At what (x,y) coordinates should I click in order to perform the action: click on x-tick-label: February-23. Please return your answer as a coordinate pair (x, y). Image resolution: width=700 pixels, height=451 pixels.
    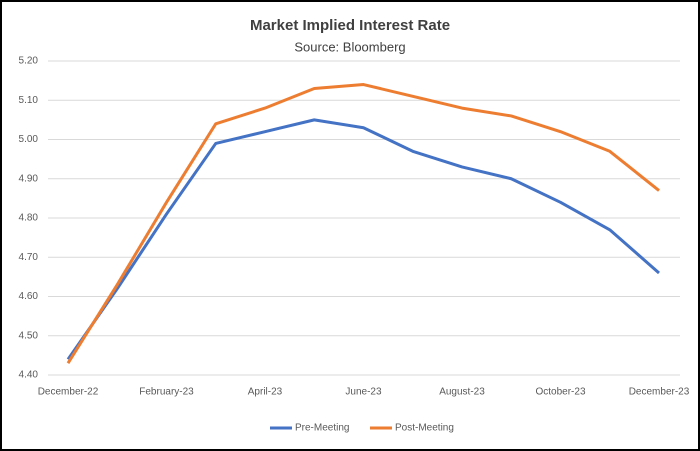
    Looking at the image, I should click on (166, 392).